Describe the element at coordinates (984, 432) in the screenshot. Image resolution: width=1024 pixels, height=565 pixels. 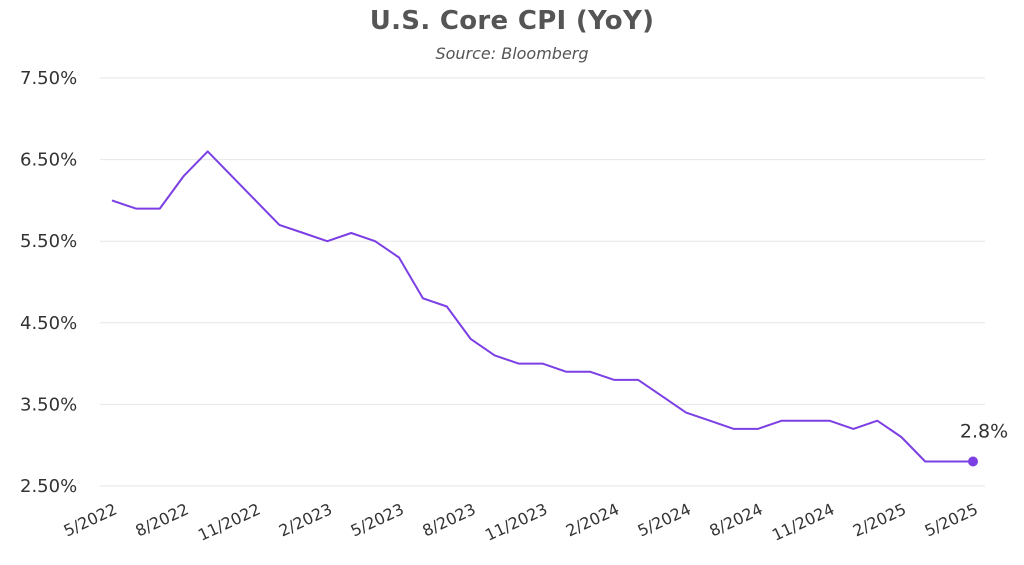
I see `endpoint-label: 2.8%` at that location.